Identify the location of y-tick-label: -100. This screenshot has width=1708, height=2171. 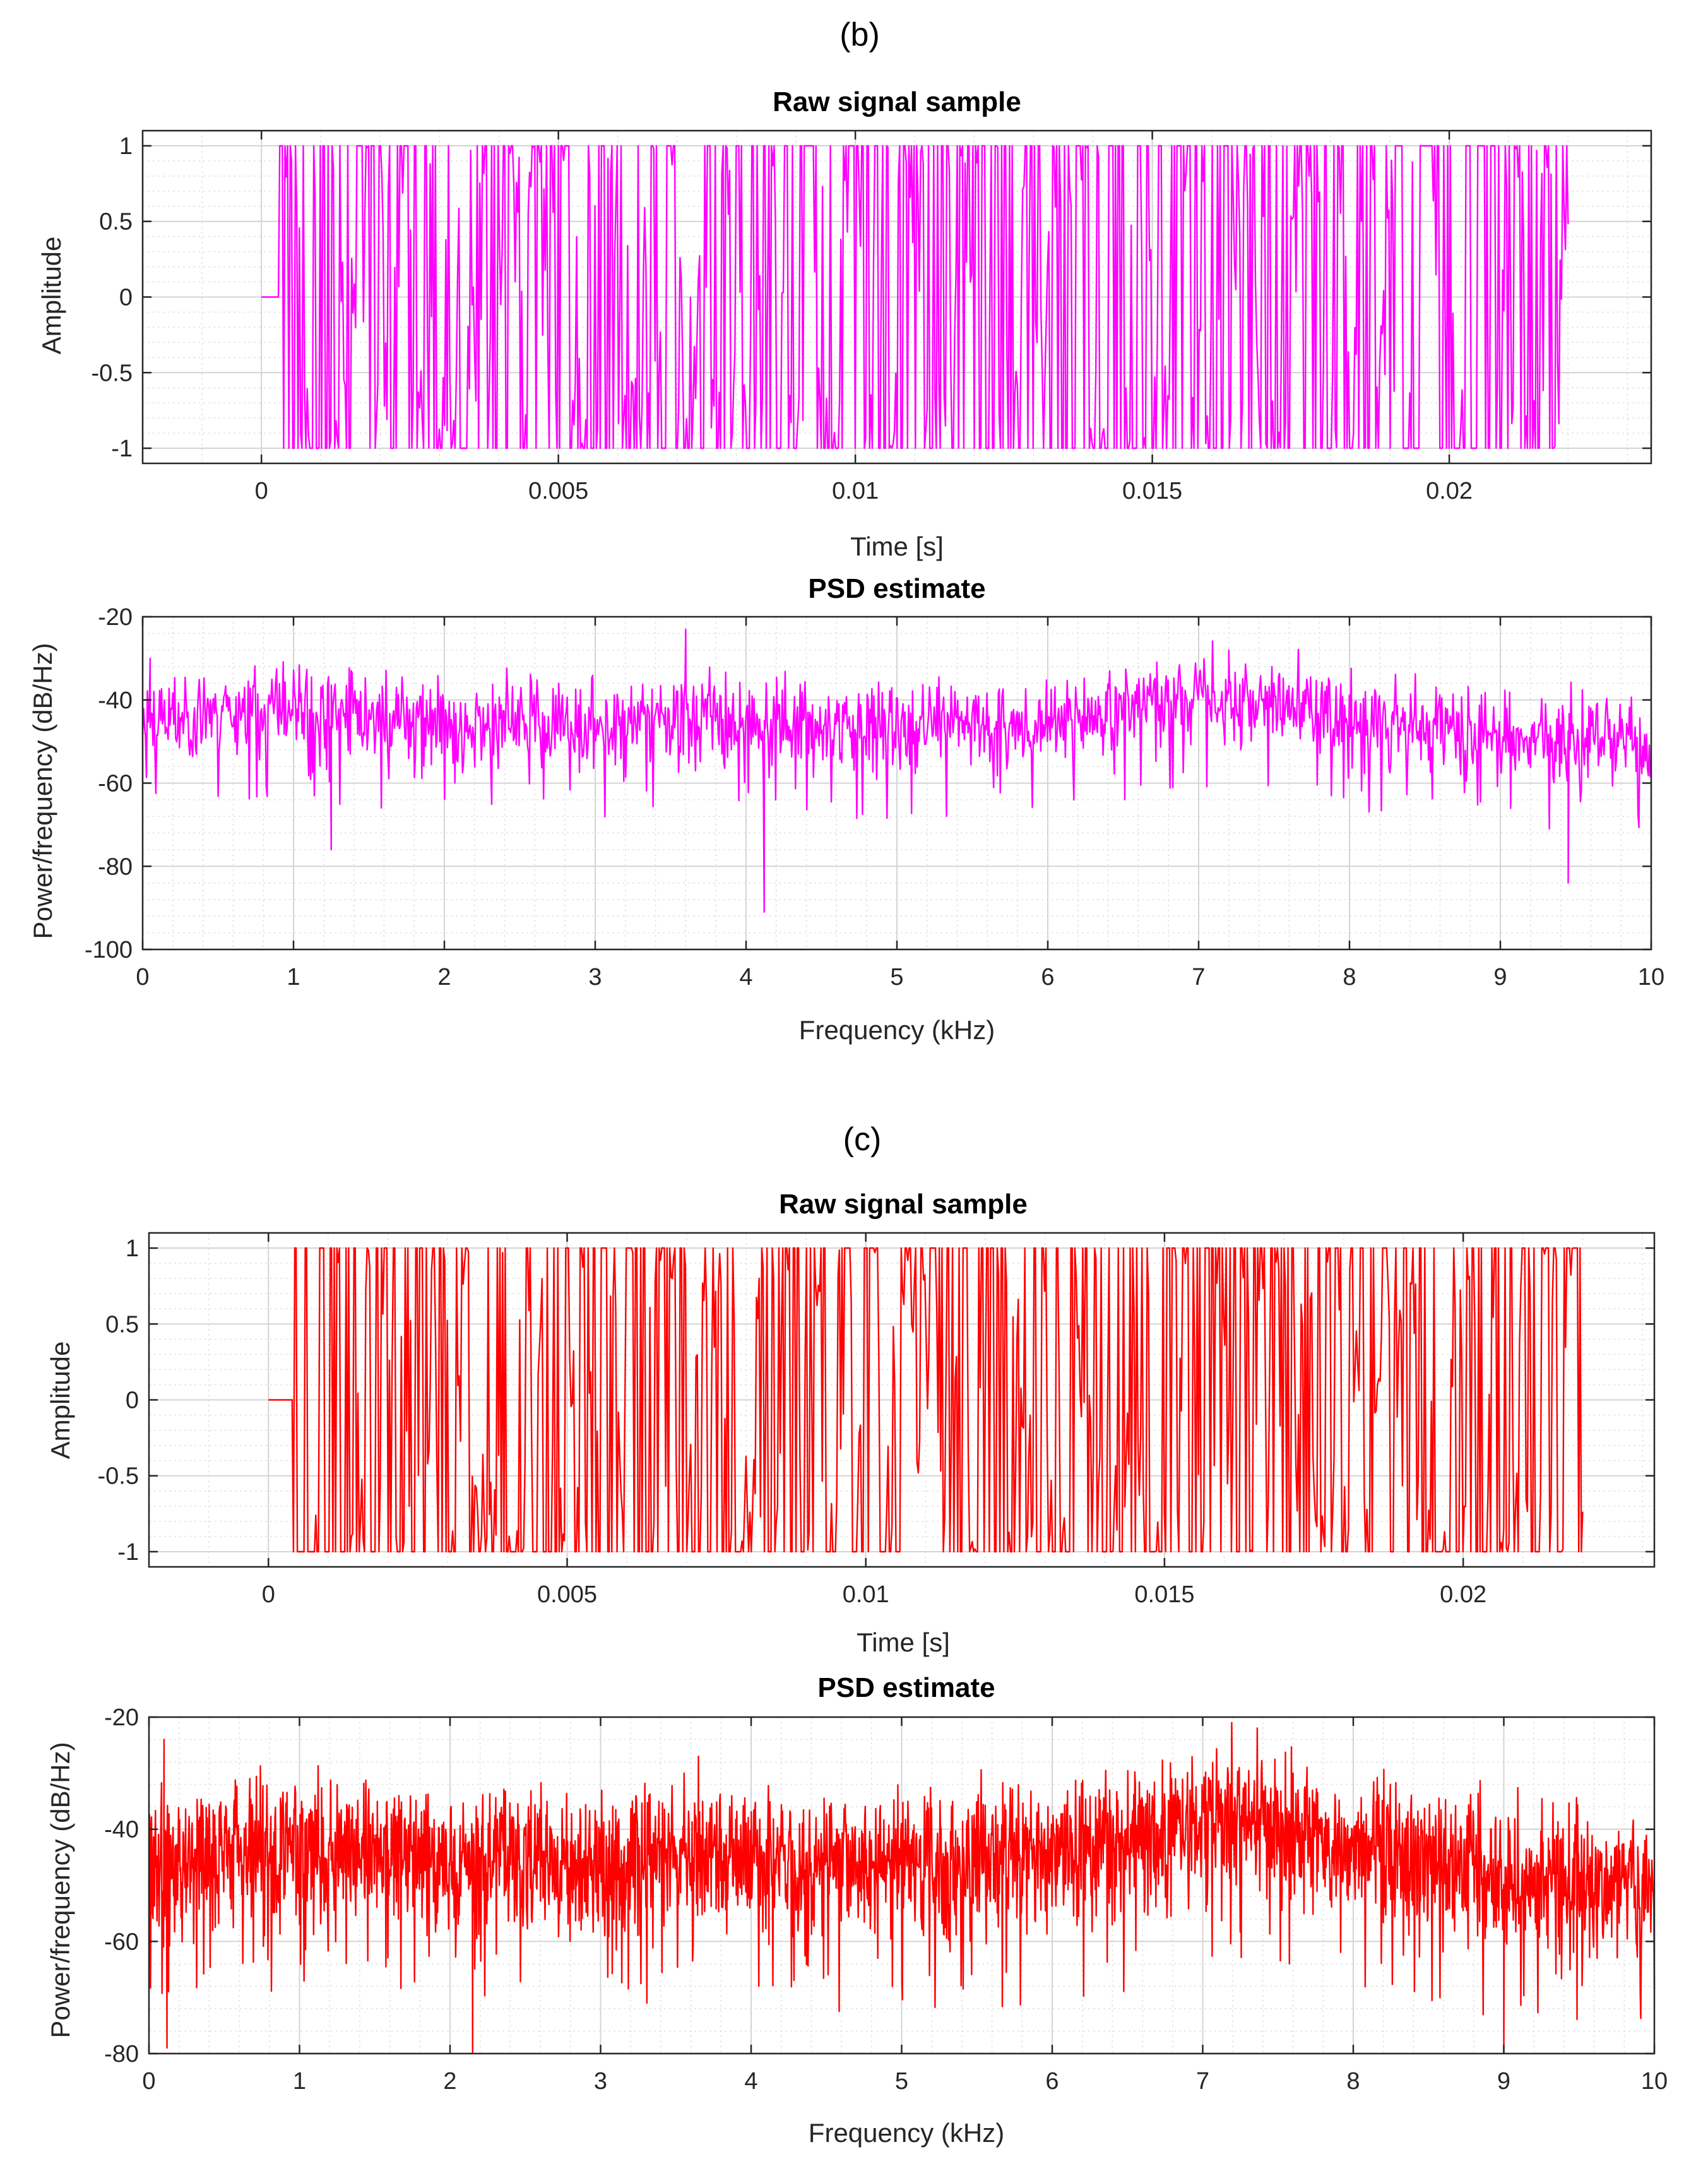
(109, 950).